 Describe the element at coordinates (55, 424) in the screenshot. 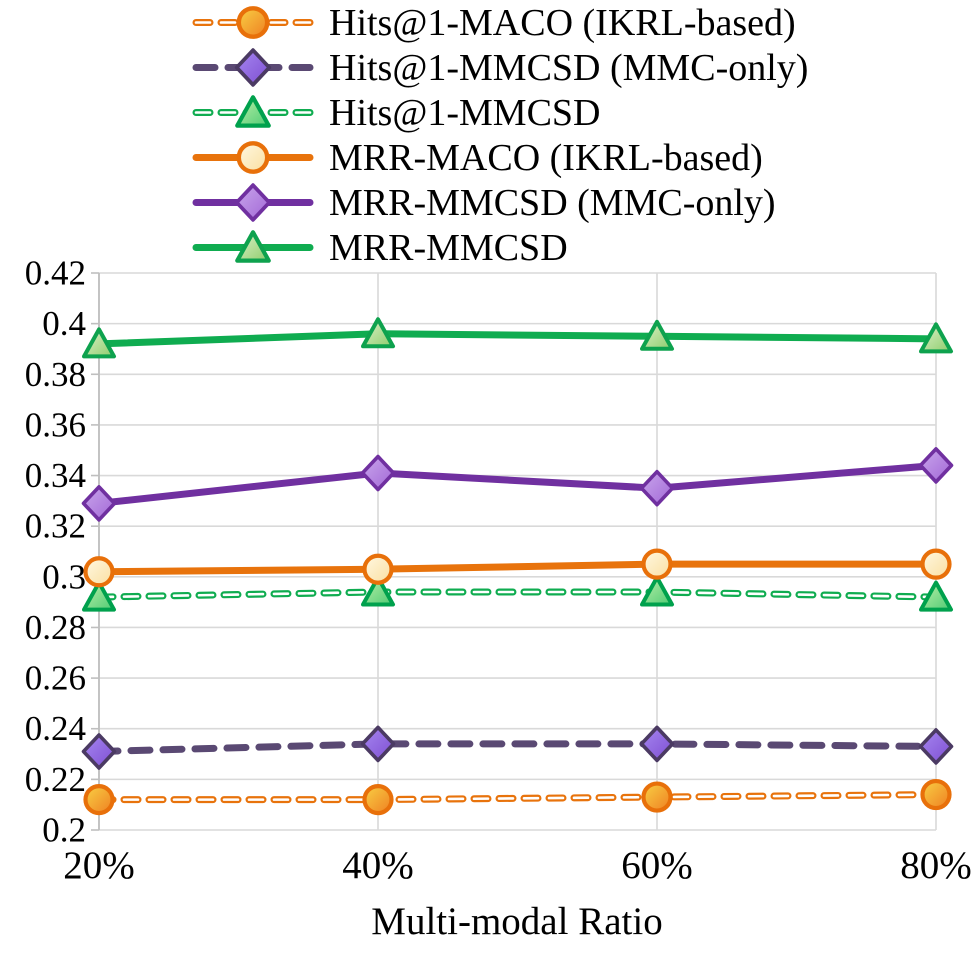

I see `y-tick-label: 0.36` at that location.